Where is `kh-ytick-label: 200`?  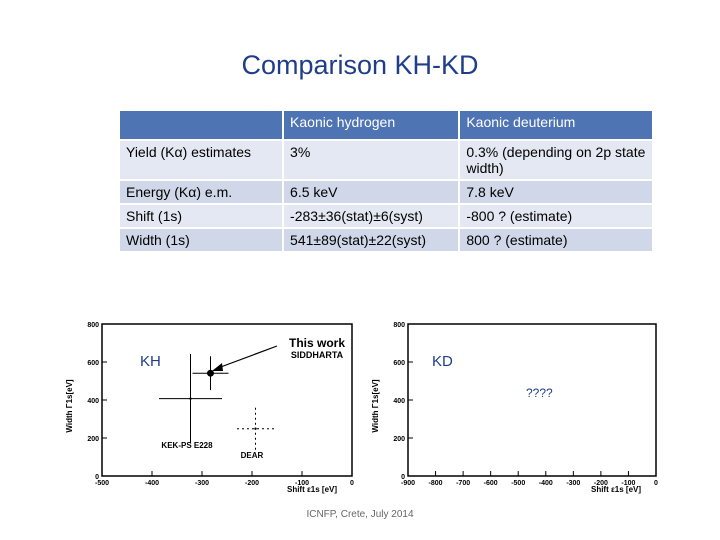
kh-ytick-label: 200 is located at coordinates (93, 439).